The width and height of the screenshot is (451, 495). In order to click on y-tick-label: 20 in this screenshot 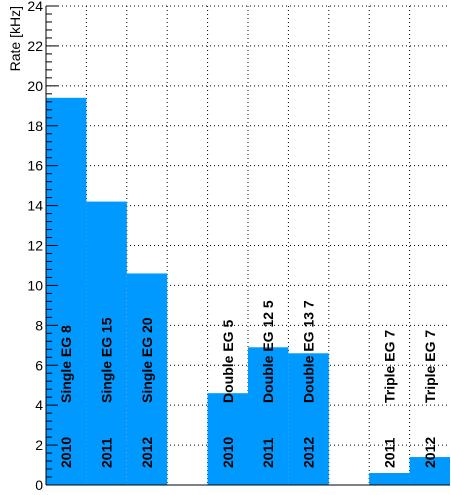, I will do `click(35, 86)`.